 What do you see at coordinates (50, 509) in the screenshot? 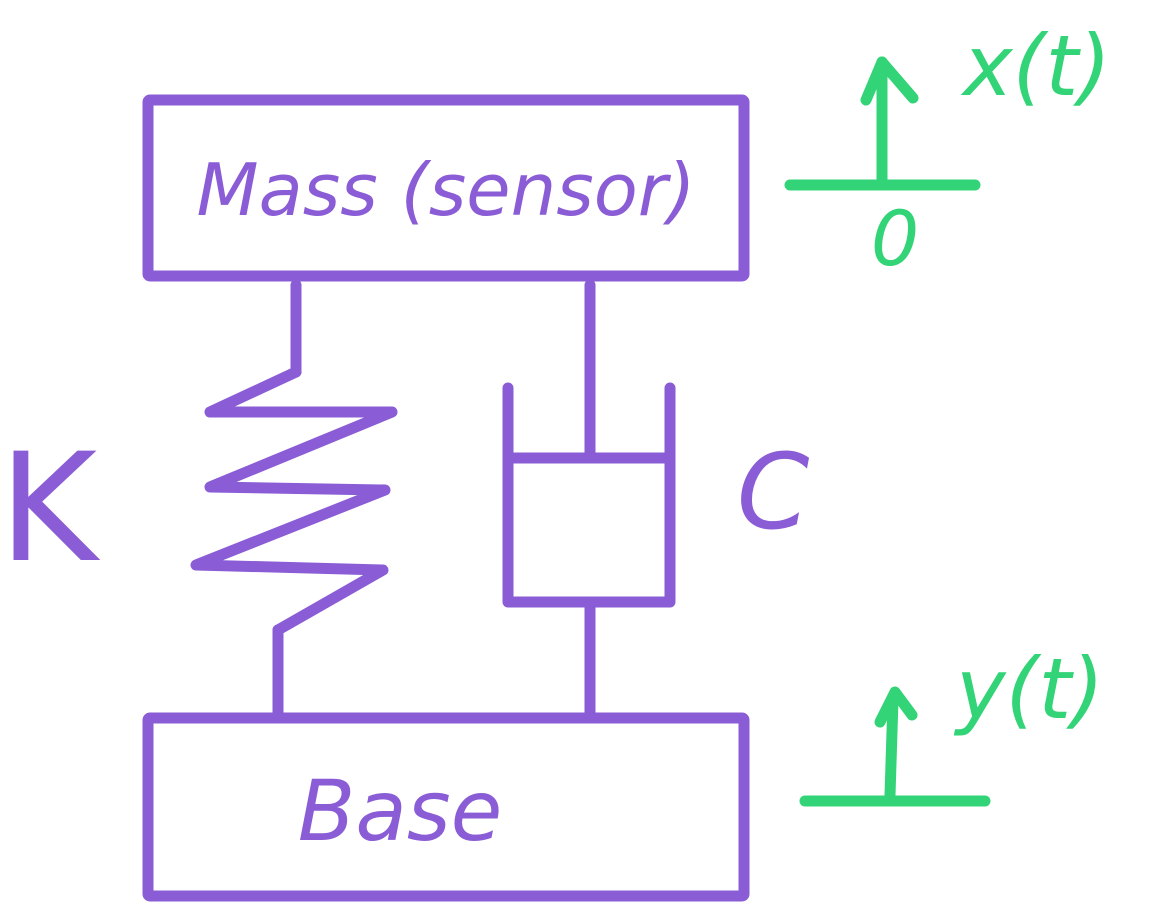
I see `spring-constant-label: K` at bounding box center [50, 509].